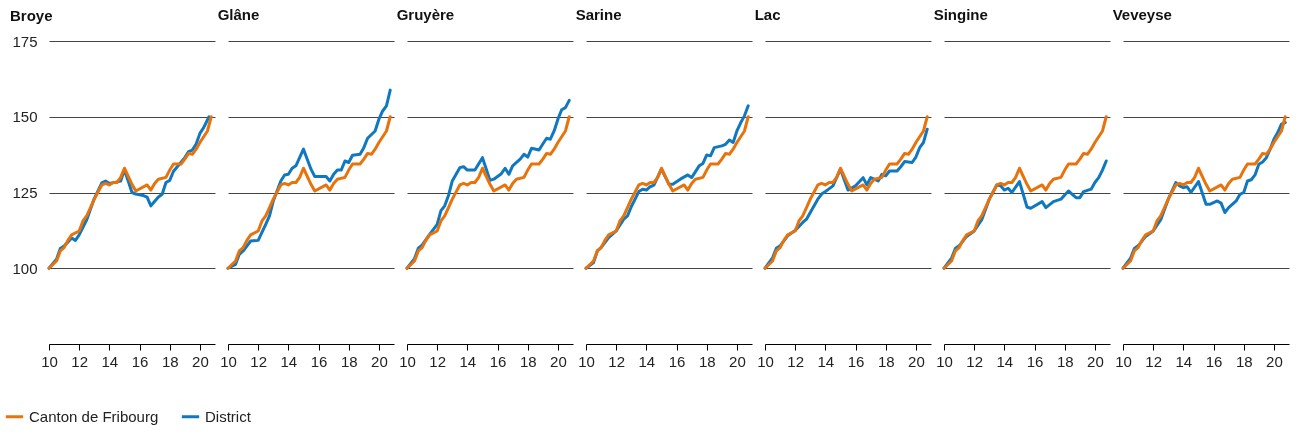 The image size is (1304, 439). What do you see at coordinates (228, 416) in the screenshot?
I see `legend-label: District` at bounding box center [228, 416].